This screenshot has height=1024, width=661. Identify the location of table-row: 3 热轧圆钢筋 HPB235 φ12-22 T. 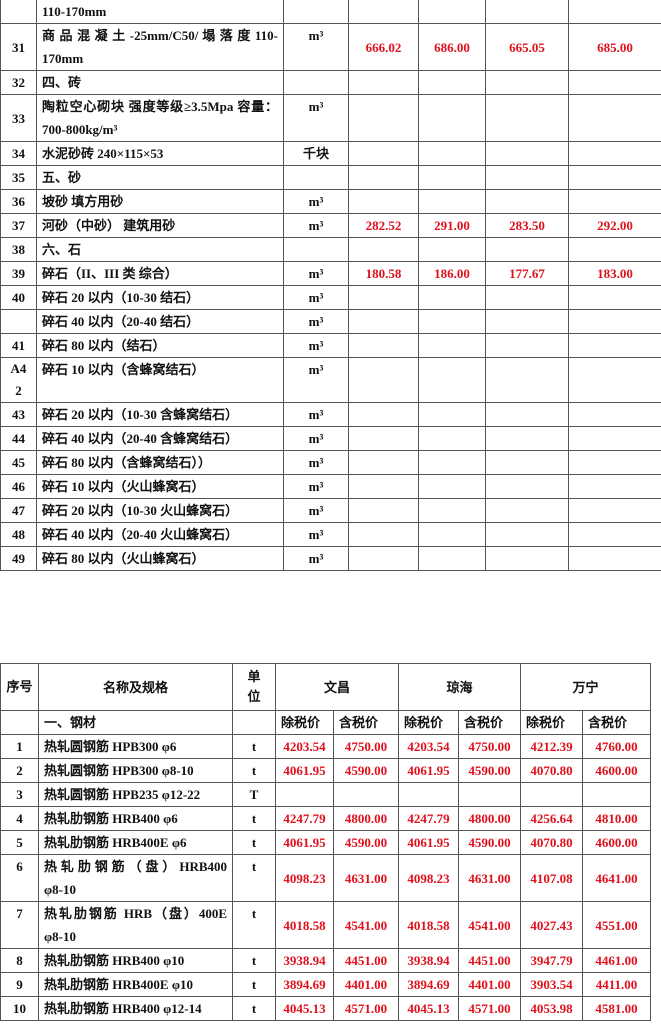
(326, 794).